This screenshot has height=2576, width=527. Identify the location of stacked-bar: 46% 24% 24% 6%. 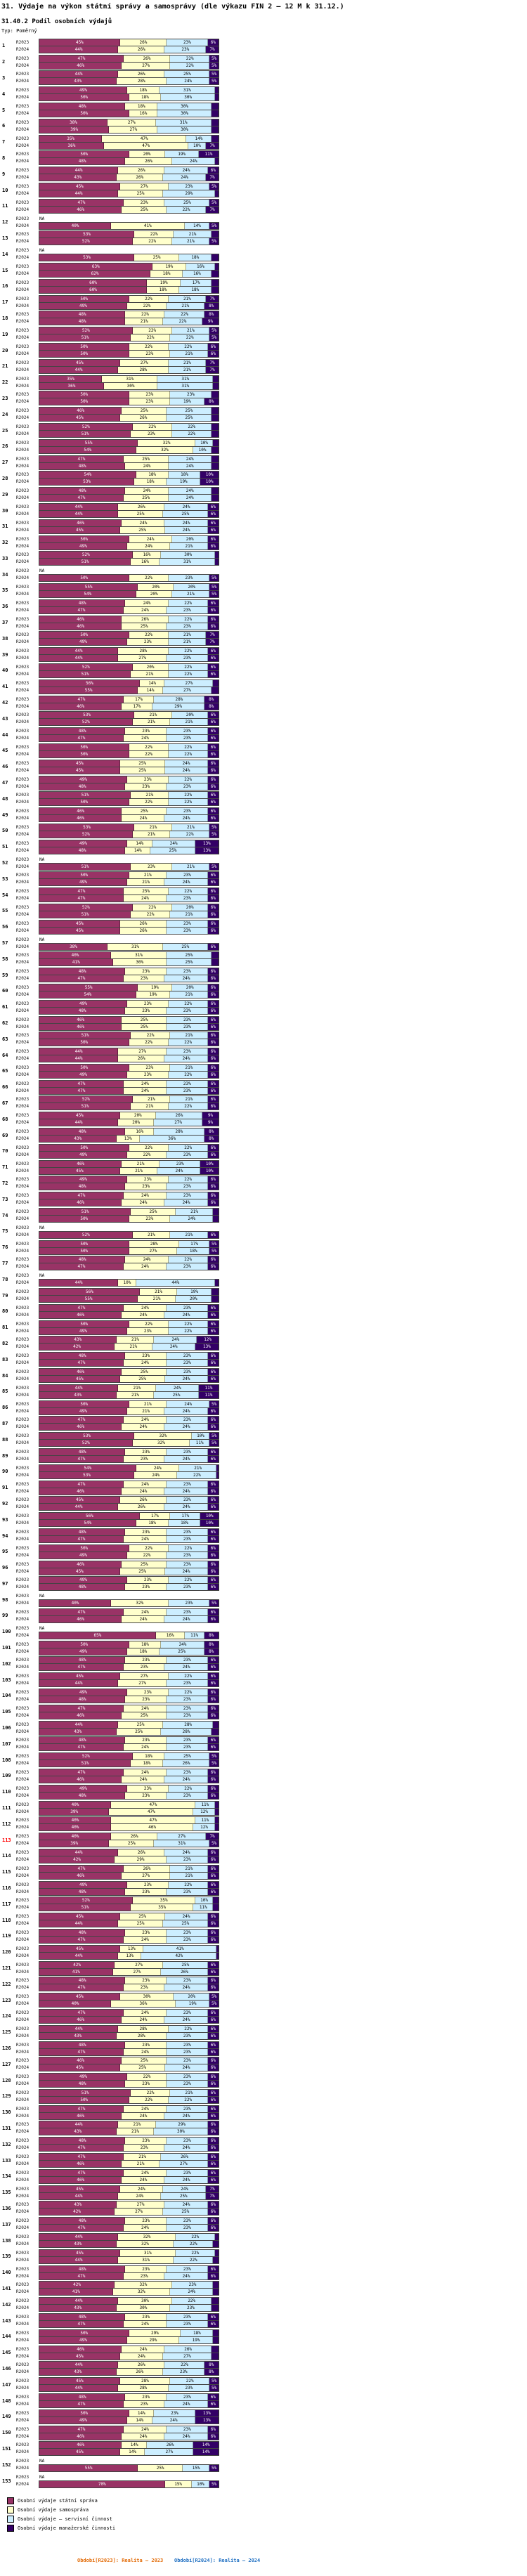
(129, 2179).